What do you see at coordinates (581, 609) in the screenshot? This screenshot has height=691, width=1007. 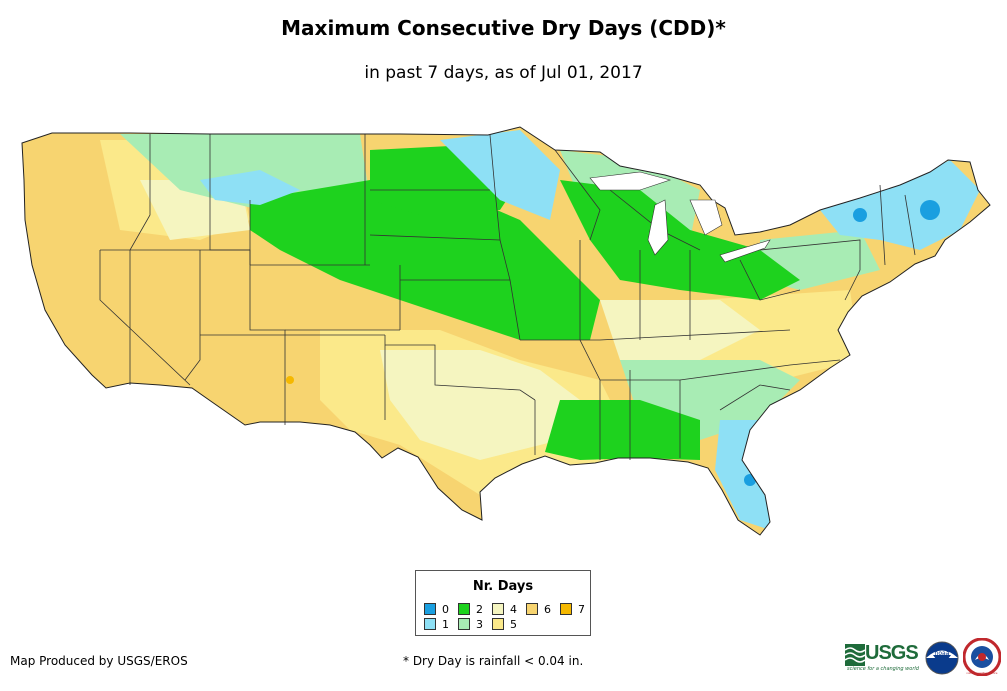 I see `legend-label-7: 7` at bounding box center [581, 609].